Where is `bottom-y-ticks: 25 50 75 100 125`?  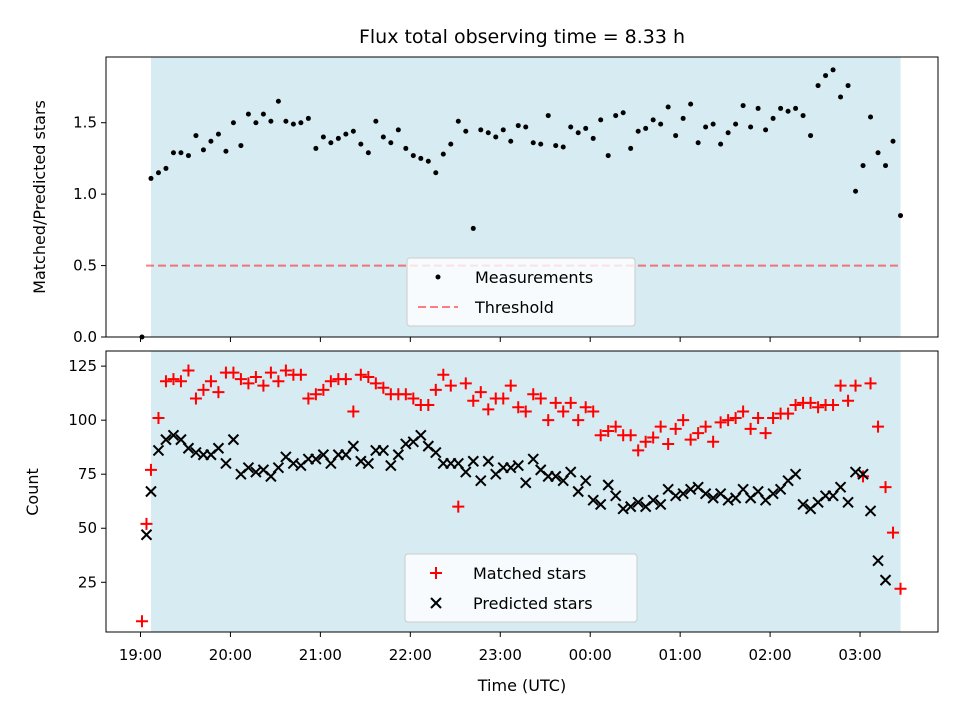 bottom-y-ticks: 25 50 75 100 125 is located at coordinates (87, 474).